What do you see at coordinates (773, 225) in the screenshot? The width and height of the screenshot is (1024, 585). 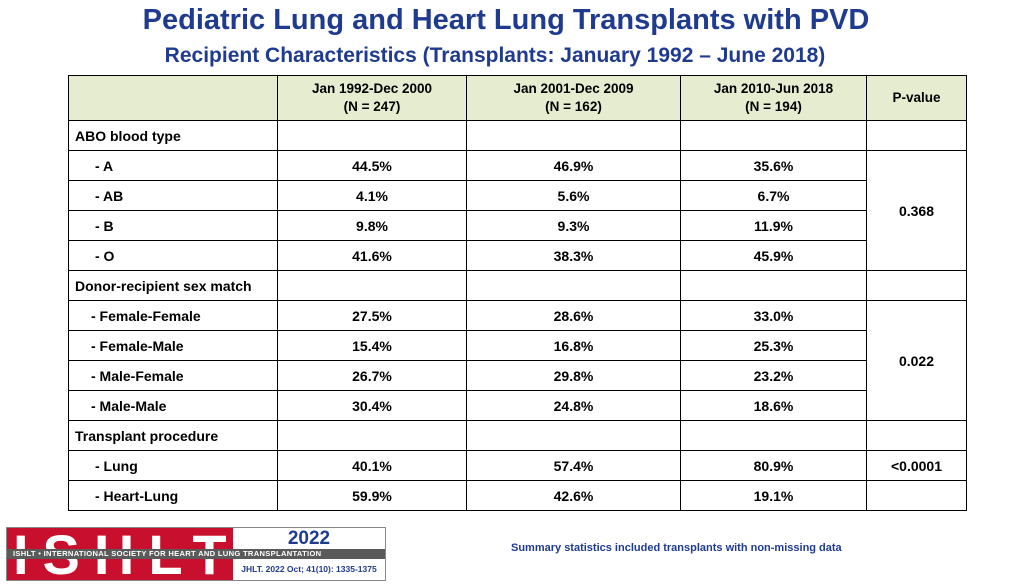 I see `table-cell: 11.9%` at bounding box center [773, 225].